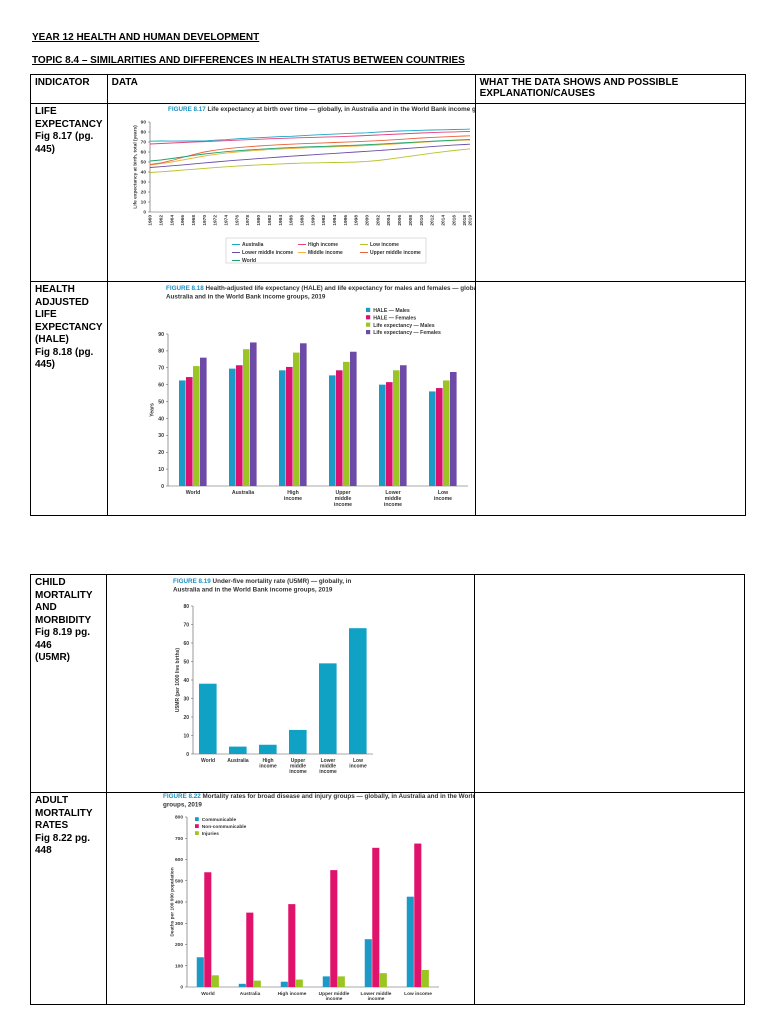 This screenshot has height=1024, width=768. Describe the element at coordinates (63, 620) in the screenshot. I see `indicator-label-line: MORBIDITY` at that location.